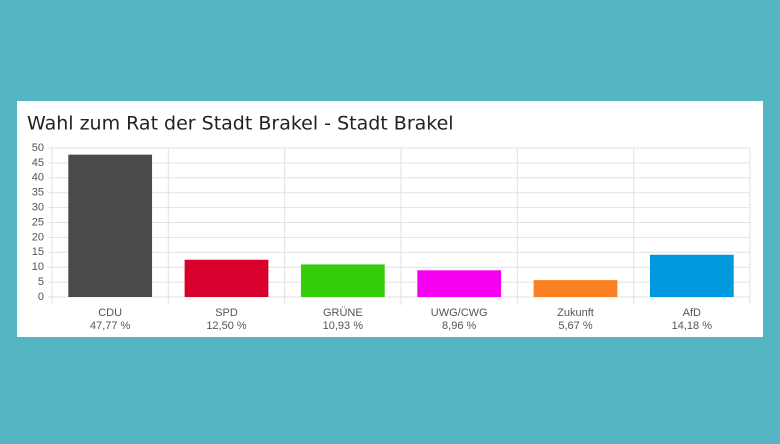 This screenshot has height=444, width=780. Describe the element at coordinates (110, 313) in the screenshot. I see `x-tick-label: CDU` at that location.